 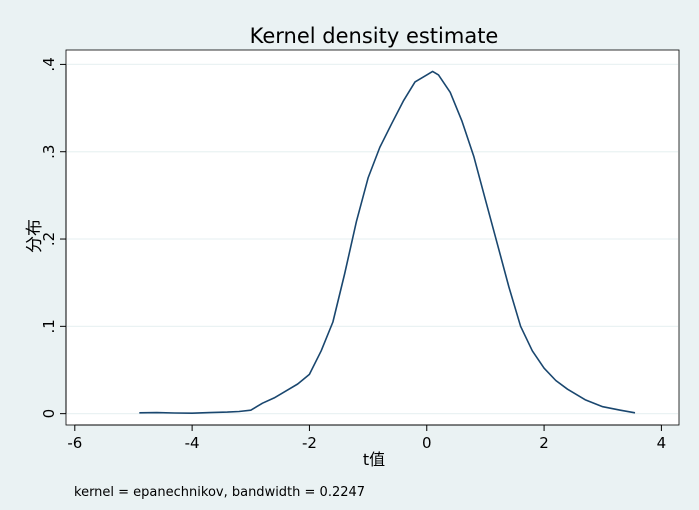 What do you see at coordinates (366, 438) in the screenshot?
I see `x-axis-ticks: -6 -4 -2 0 2 4` at bounding box center [366, 438].